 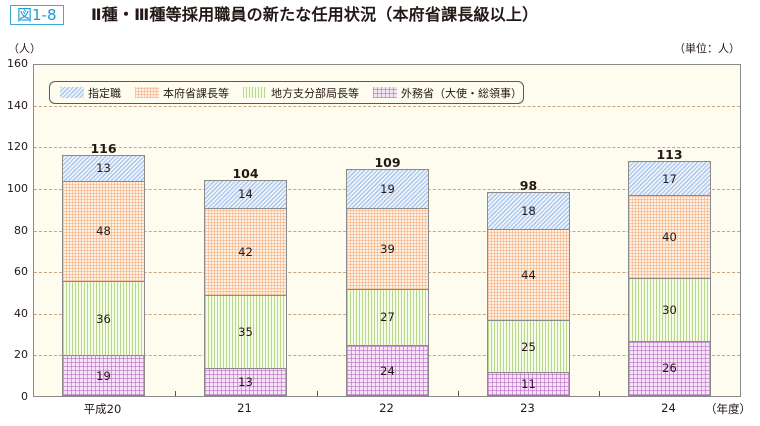 What do you see at coordinates (17, 63) in the screenshot?
I see `y-tick-label: 160` at bounding box center [17, 63].